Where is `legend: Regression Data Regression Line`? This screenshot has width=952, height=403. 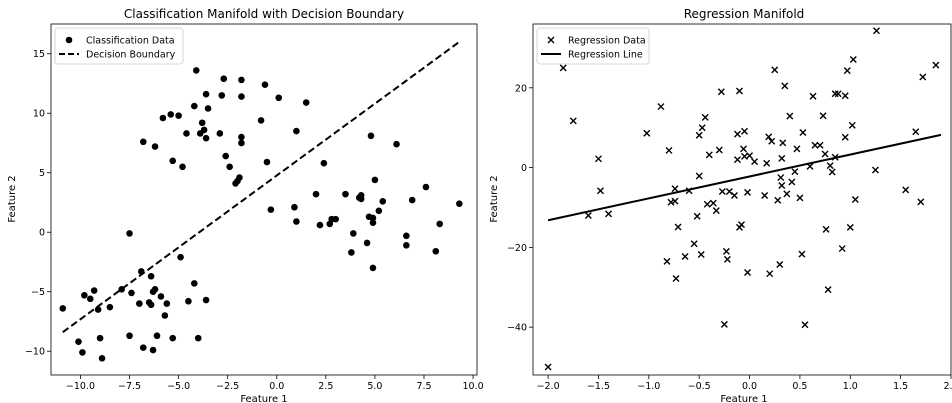
legend: Regression Data Regression Line is located at coordinates (593, 46).